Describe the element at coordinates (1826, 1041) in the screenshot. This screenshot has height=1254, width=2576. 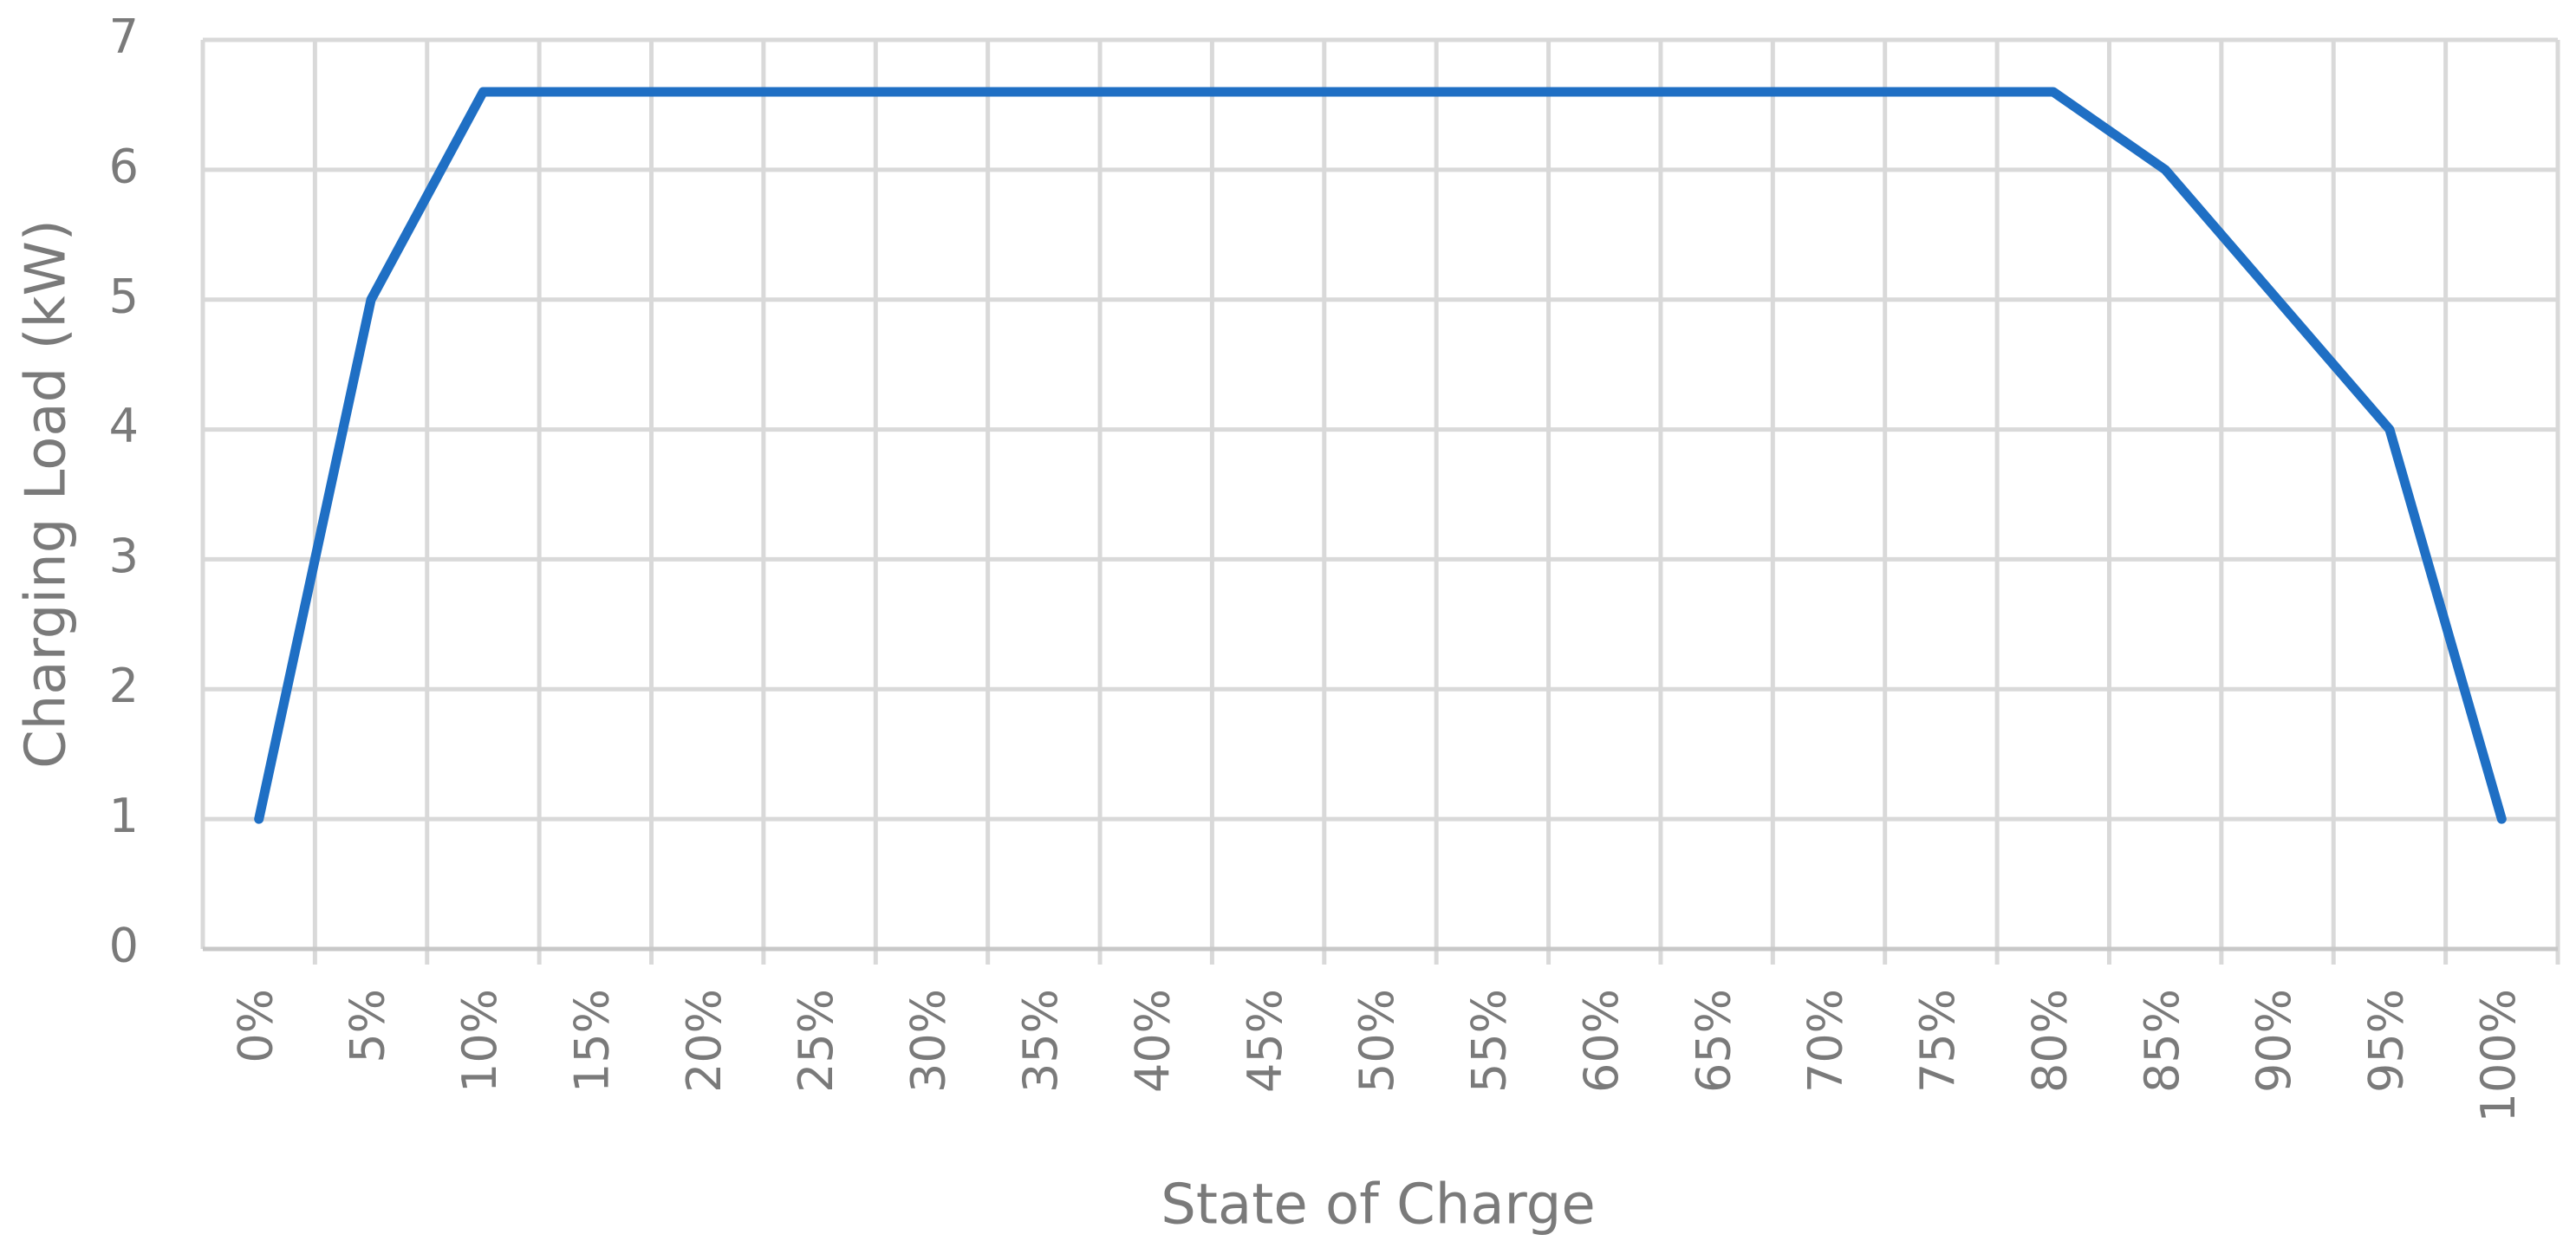
I see `x-tick-label: 70%` at that location.